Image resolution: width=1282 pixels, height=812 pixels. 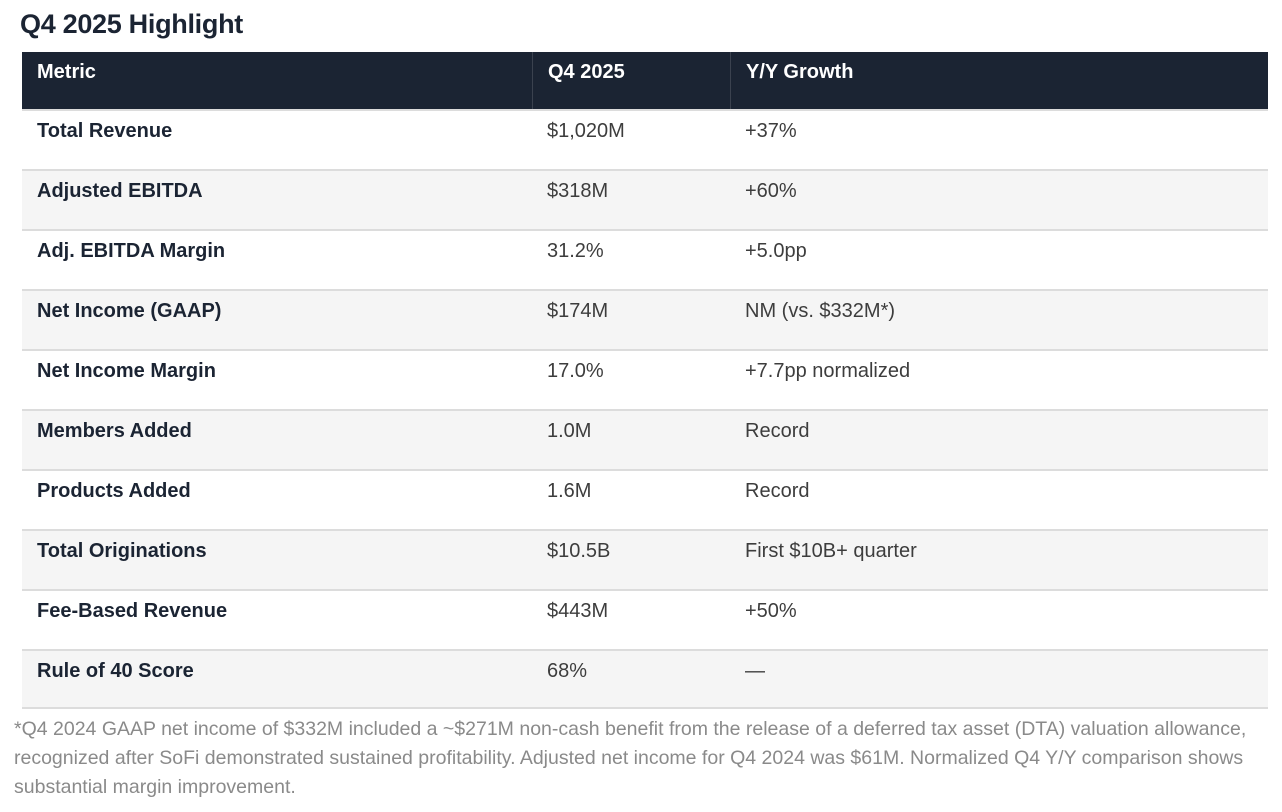 What do you see at coordinates (999, 80) in the screenshot?
I see `column-header-growth: Y/Y Growth` at bounding box center [999, 80].